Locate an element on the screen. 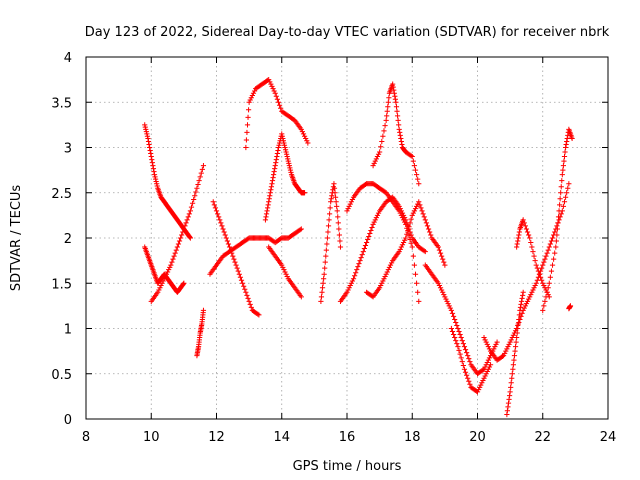 This screenshot has width=640, height=480. x-tick-label: 20 is located at coordinates (477, 437).